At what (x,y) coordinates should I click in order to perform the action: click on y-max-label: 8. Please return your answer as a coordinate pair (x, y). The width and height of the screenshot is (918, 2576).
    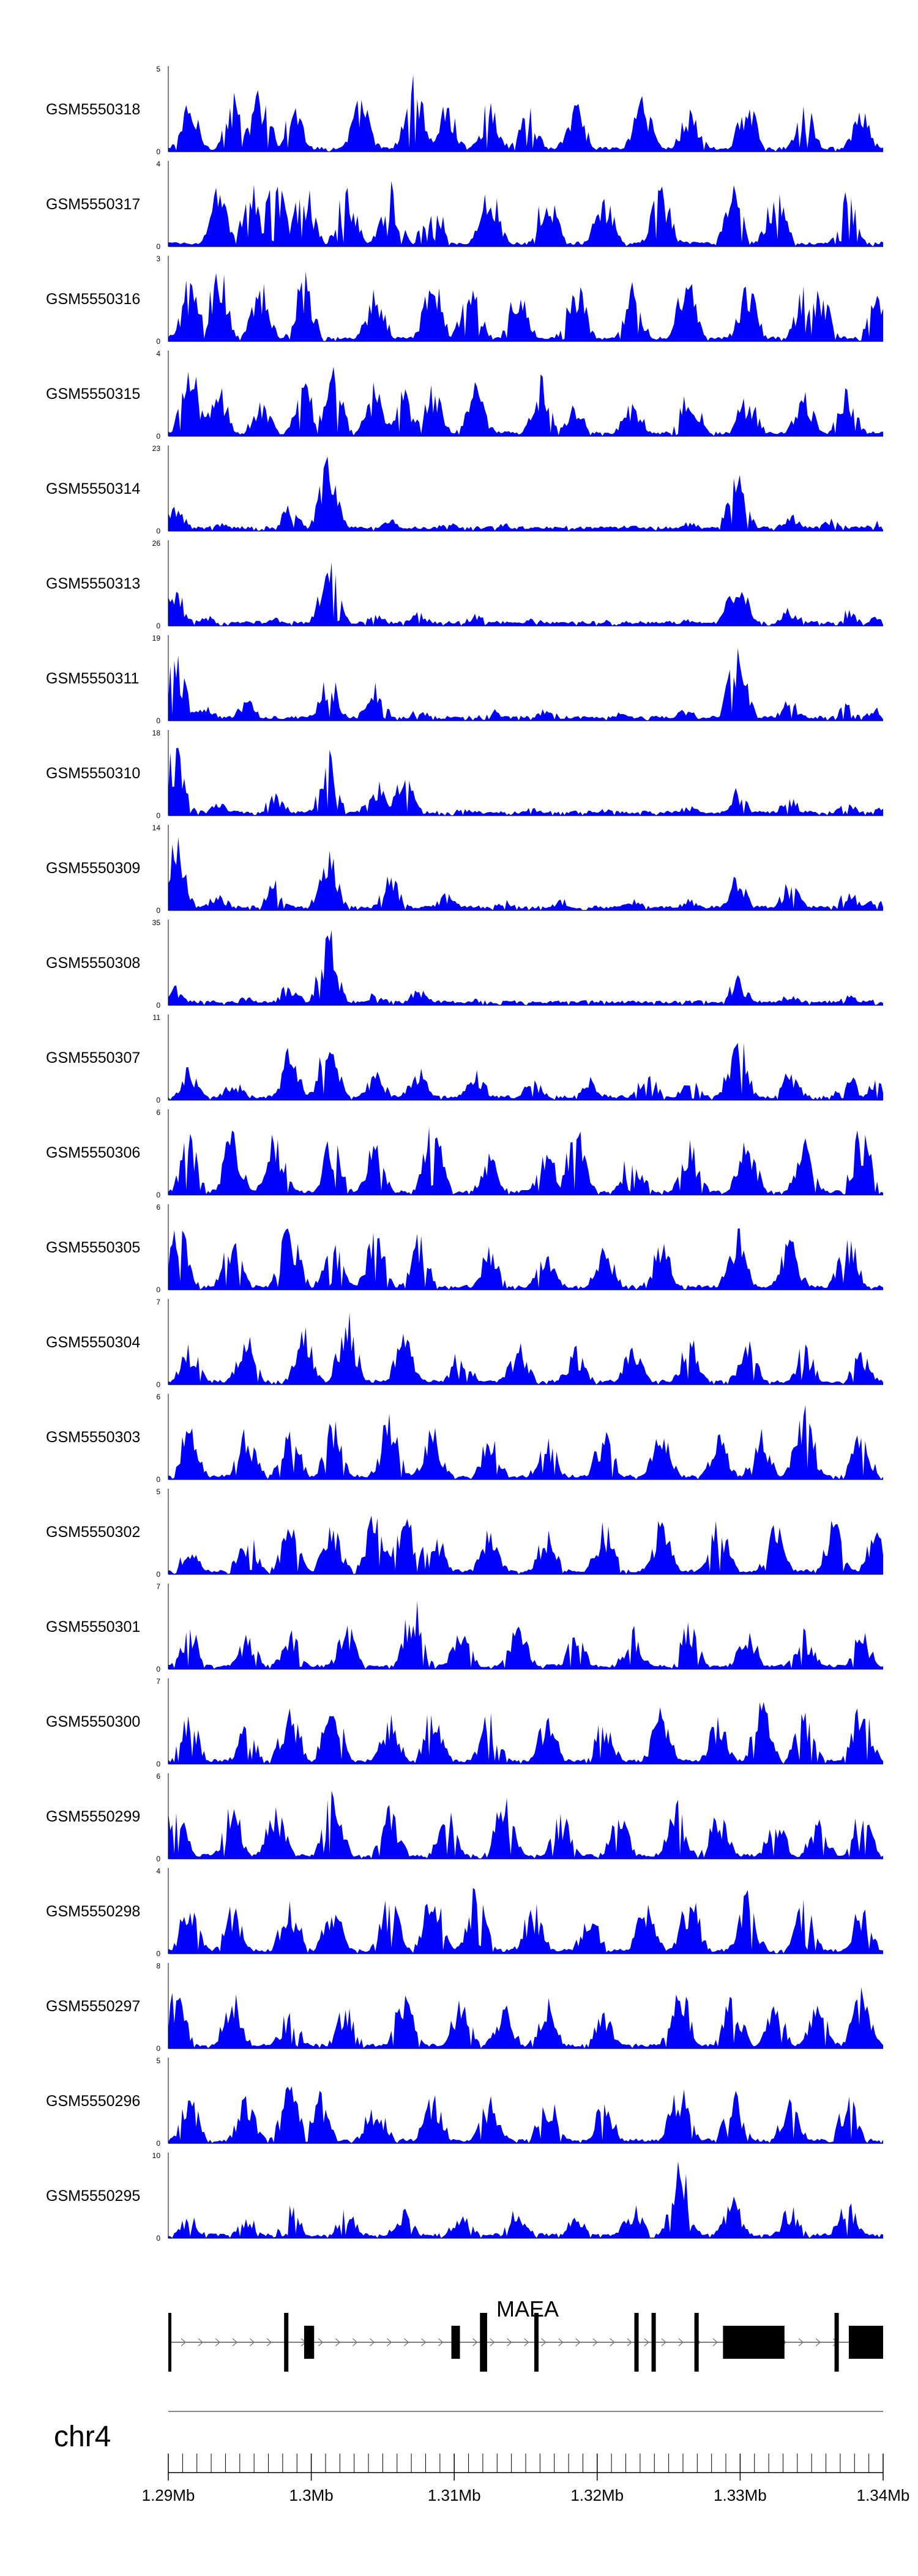
    Looking at the image, I should click on (158, 1966).